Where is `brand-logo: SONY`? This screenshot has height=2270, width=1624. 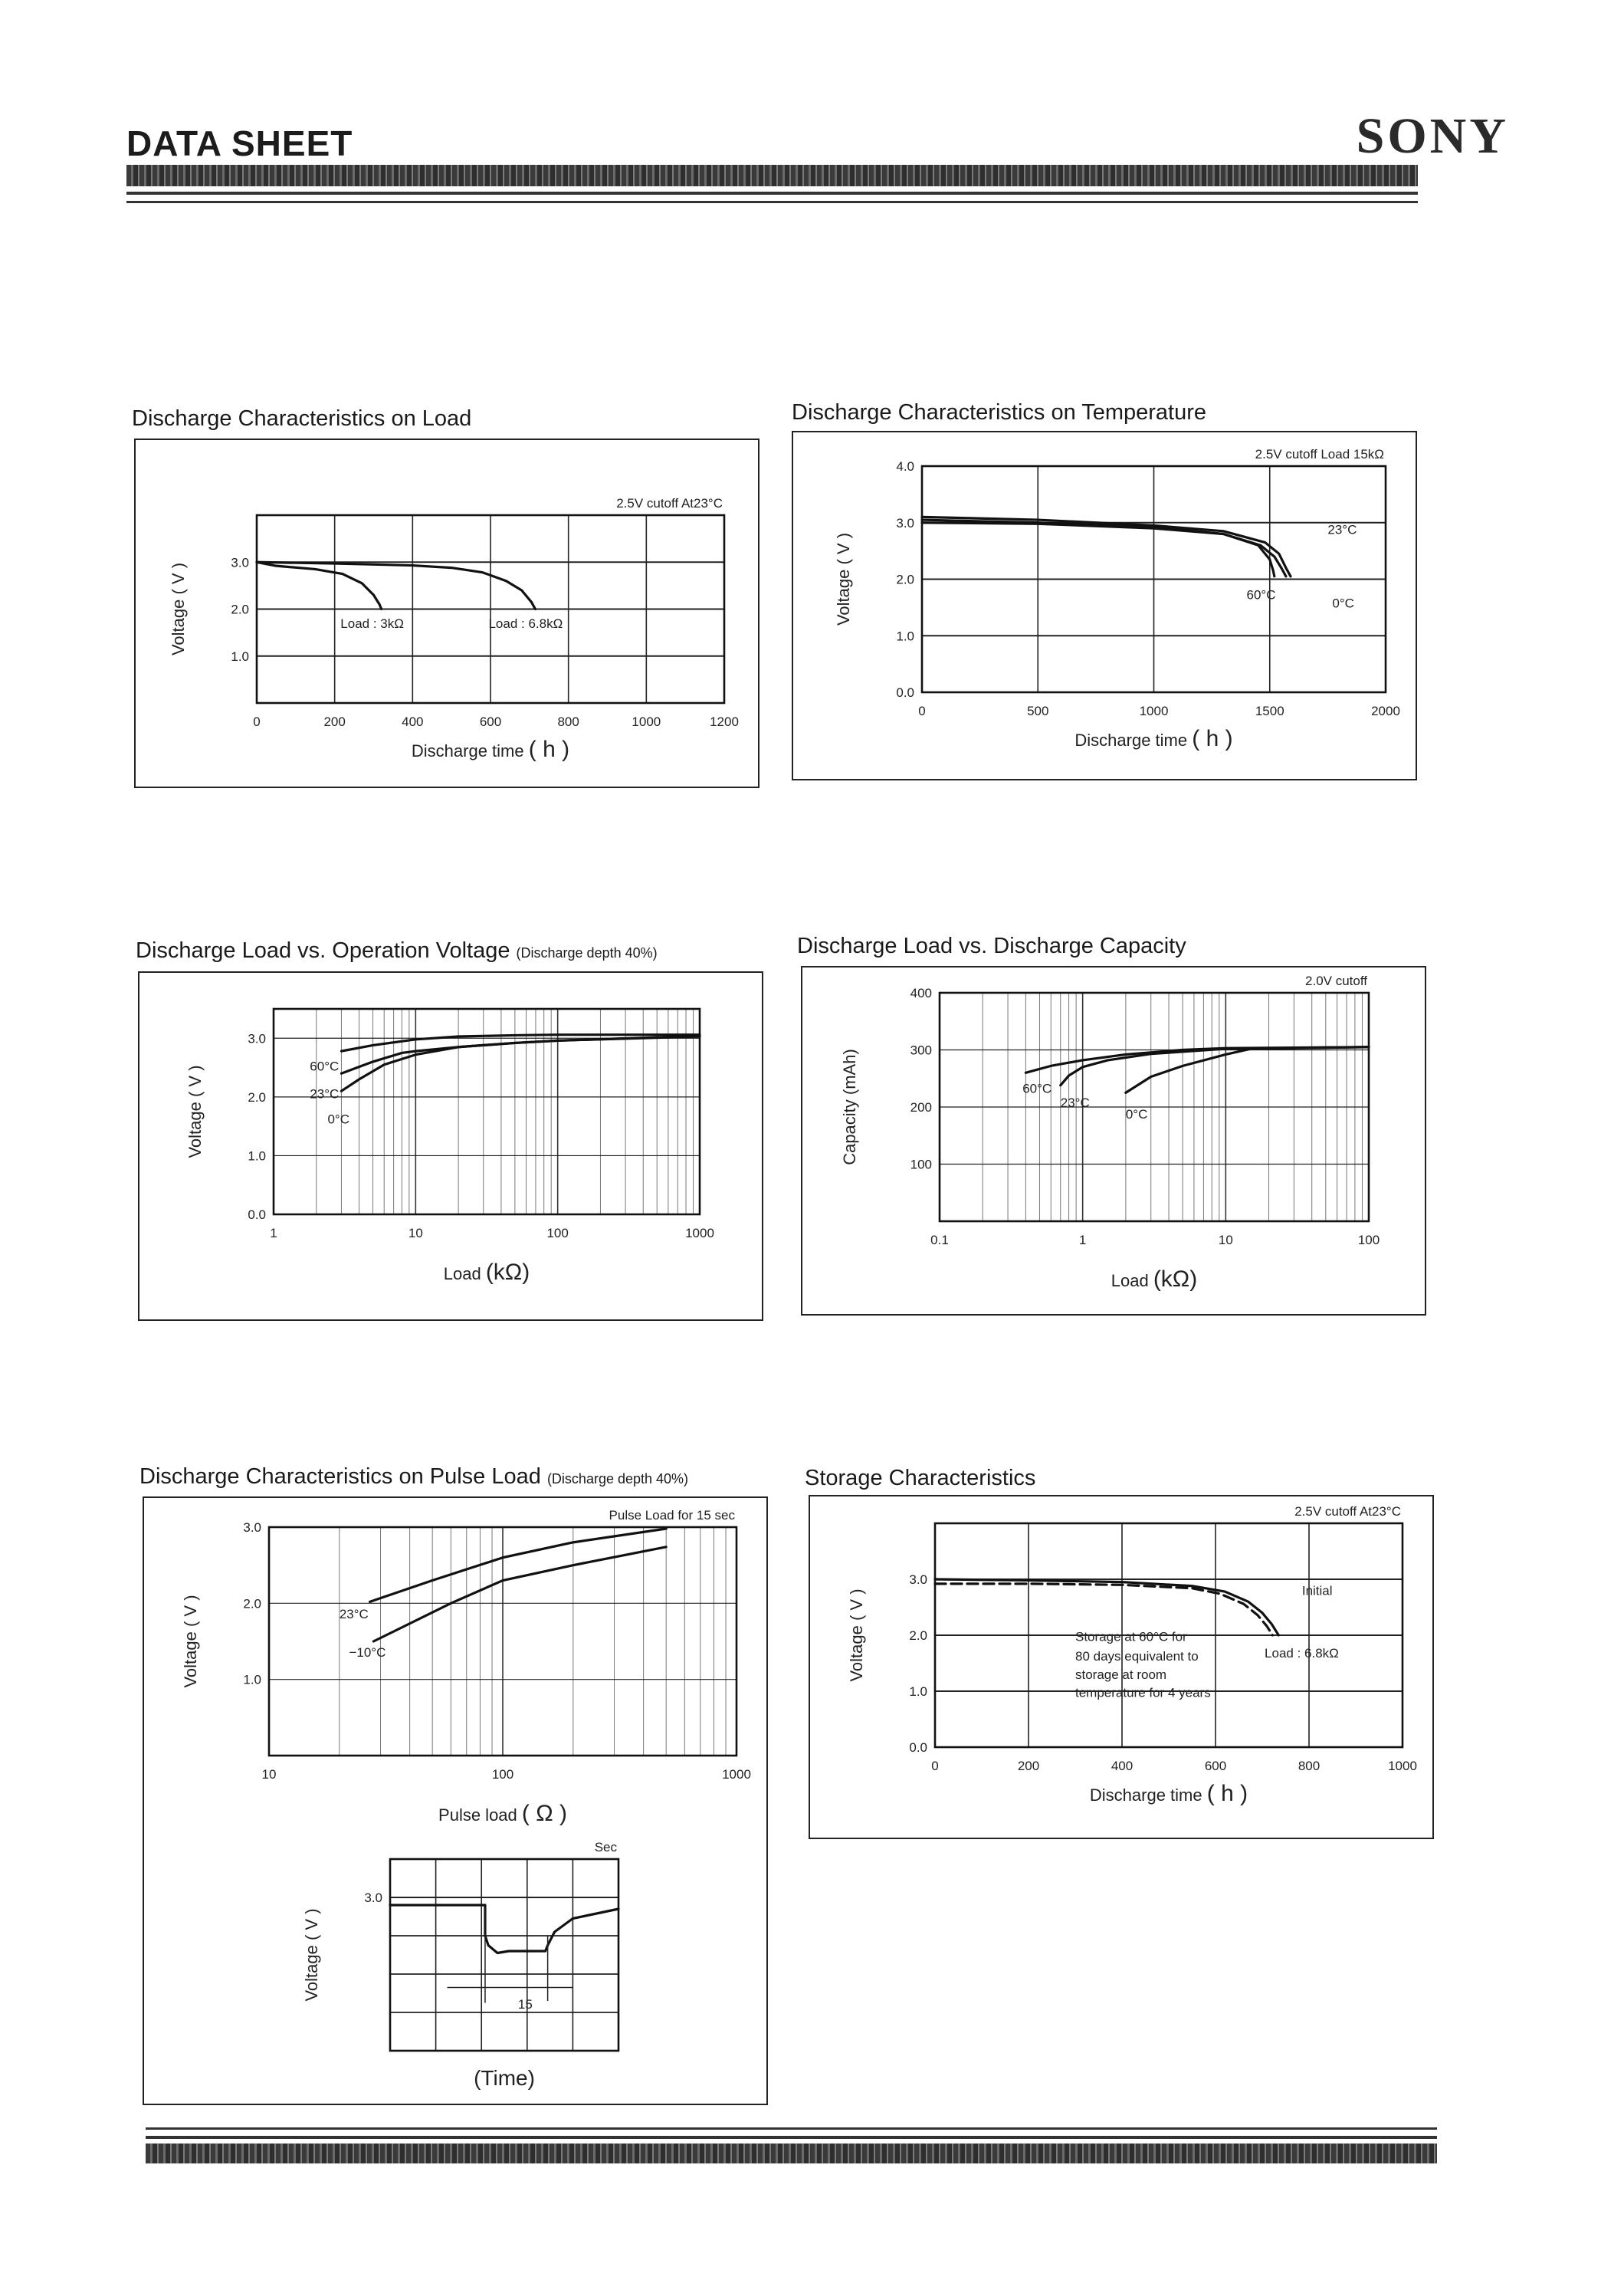 brand-logo: SONY is located at coordinates (1432, 136).